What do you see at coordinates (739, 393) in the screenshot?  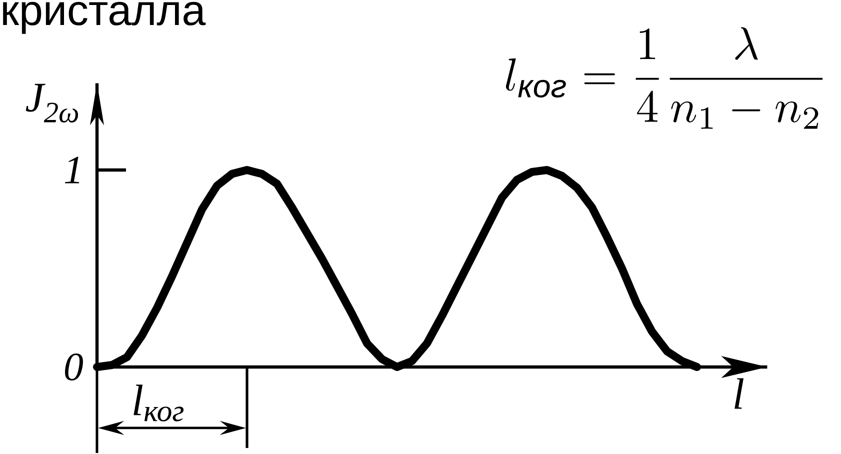 I see `x-axis-title: l` at bounding box center [739, 393].